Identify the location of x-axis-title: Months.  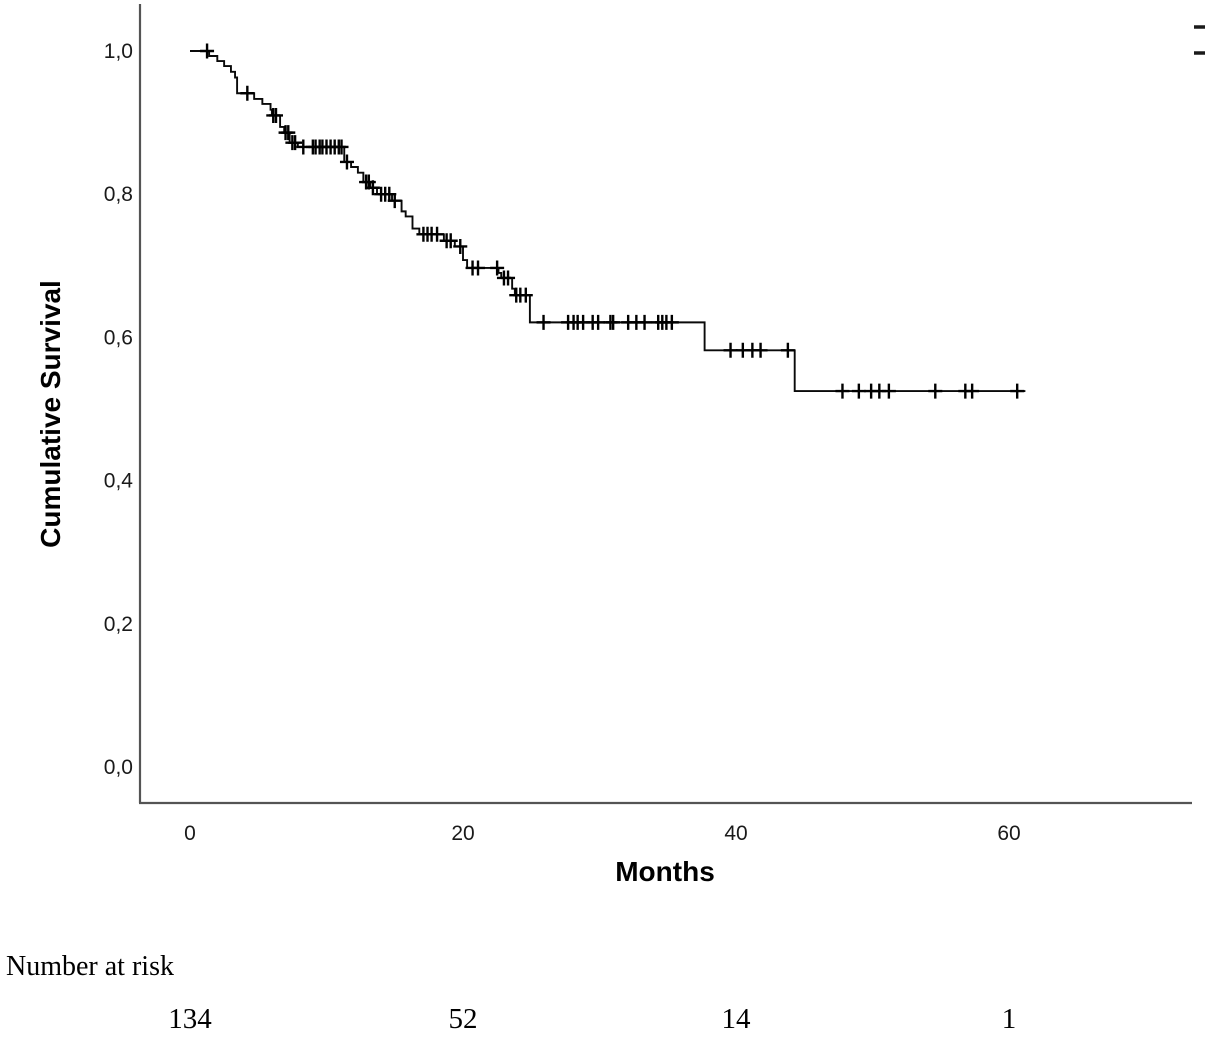
(665, 871).